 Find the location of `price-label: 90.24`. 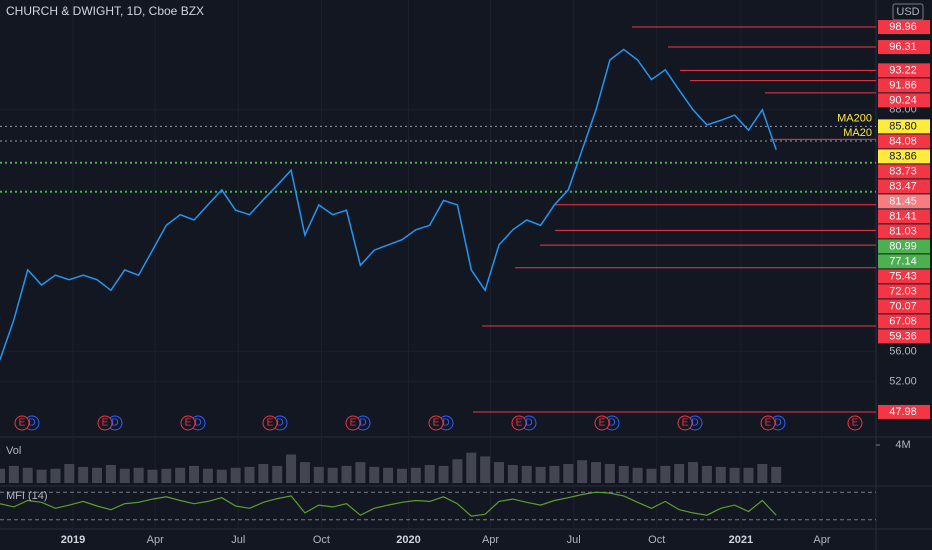

price-label: 90.24 is located at coordinates (903, 100).